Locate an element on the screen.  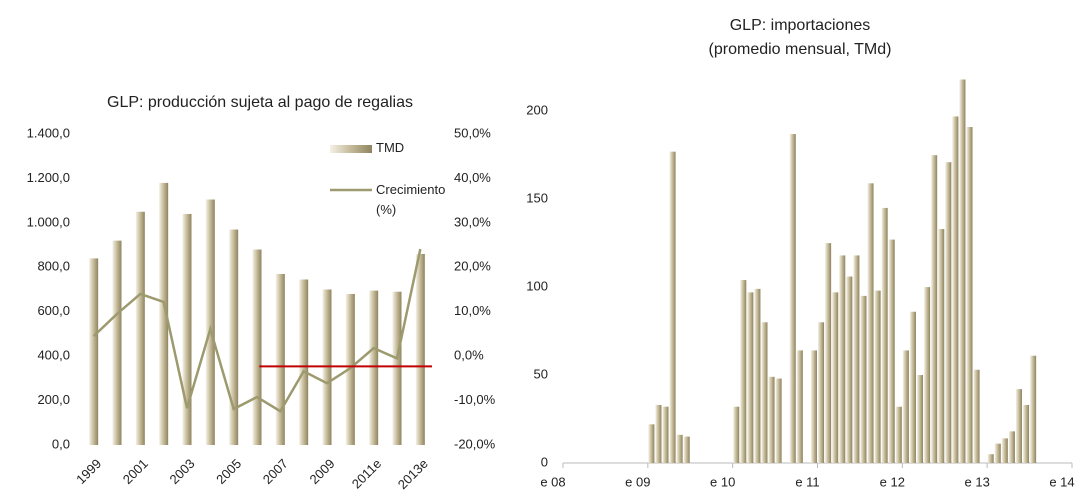
line is located at coordinates (257, 330).